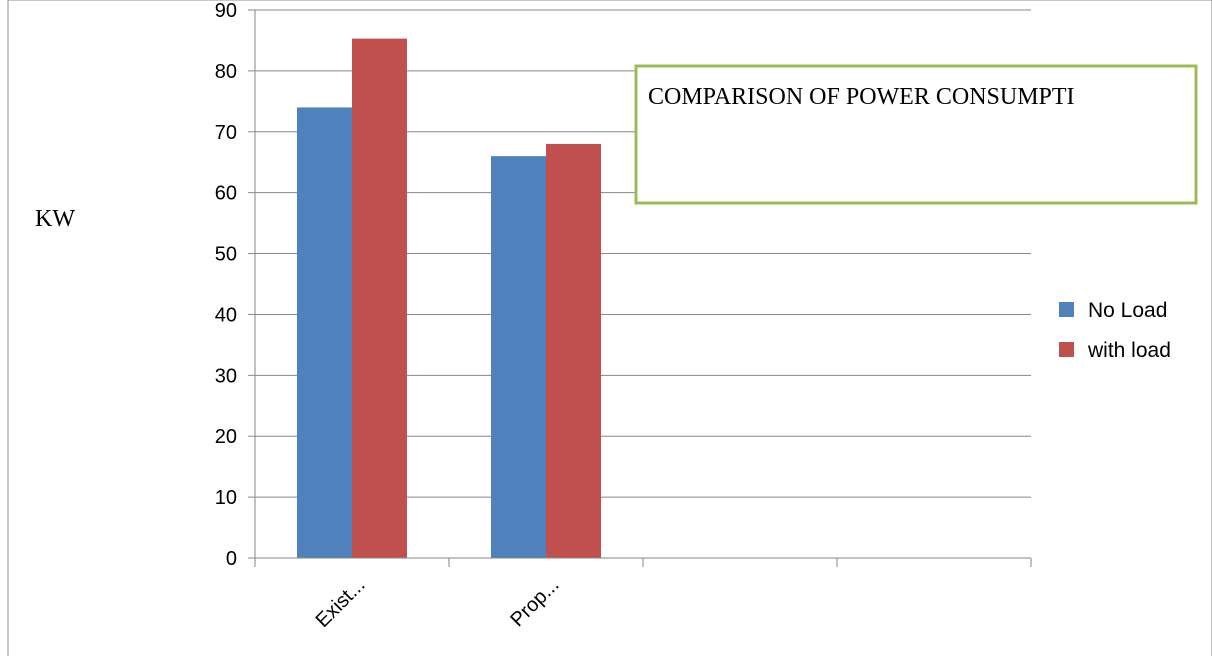  I want to click on y-tick-label: 20, so click(226, 437).